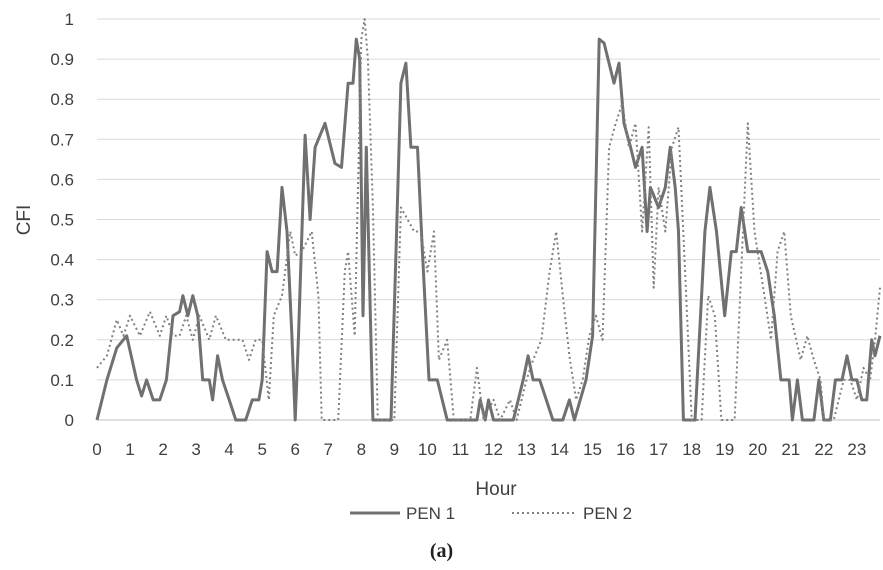 The height and width of the screenshot is (570, 883). Describe the element at coordinates (62, 179) in the screenshot. I see `y-tick-label: 0.6` at that location.